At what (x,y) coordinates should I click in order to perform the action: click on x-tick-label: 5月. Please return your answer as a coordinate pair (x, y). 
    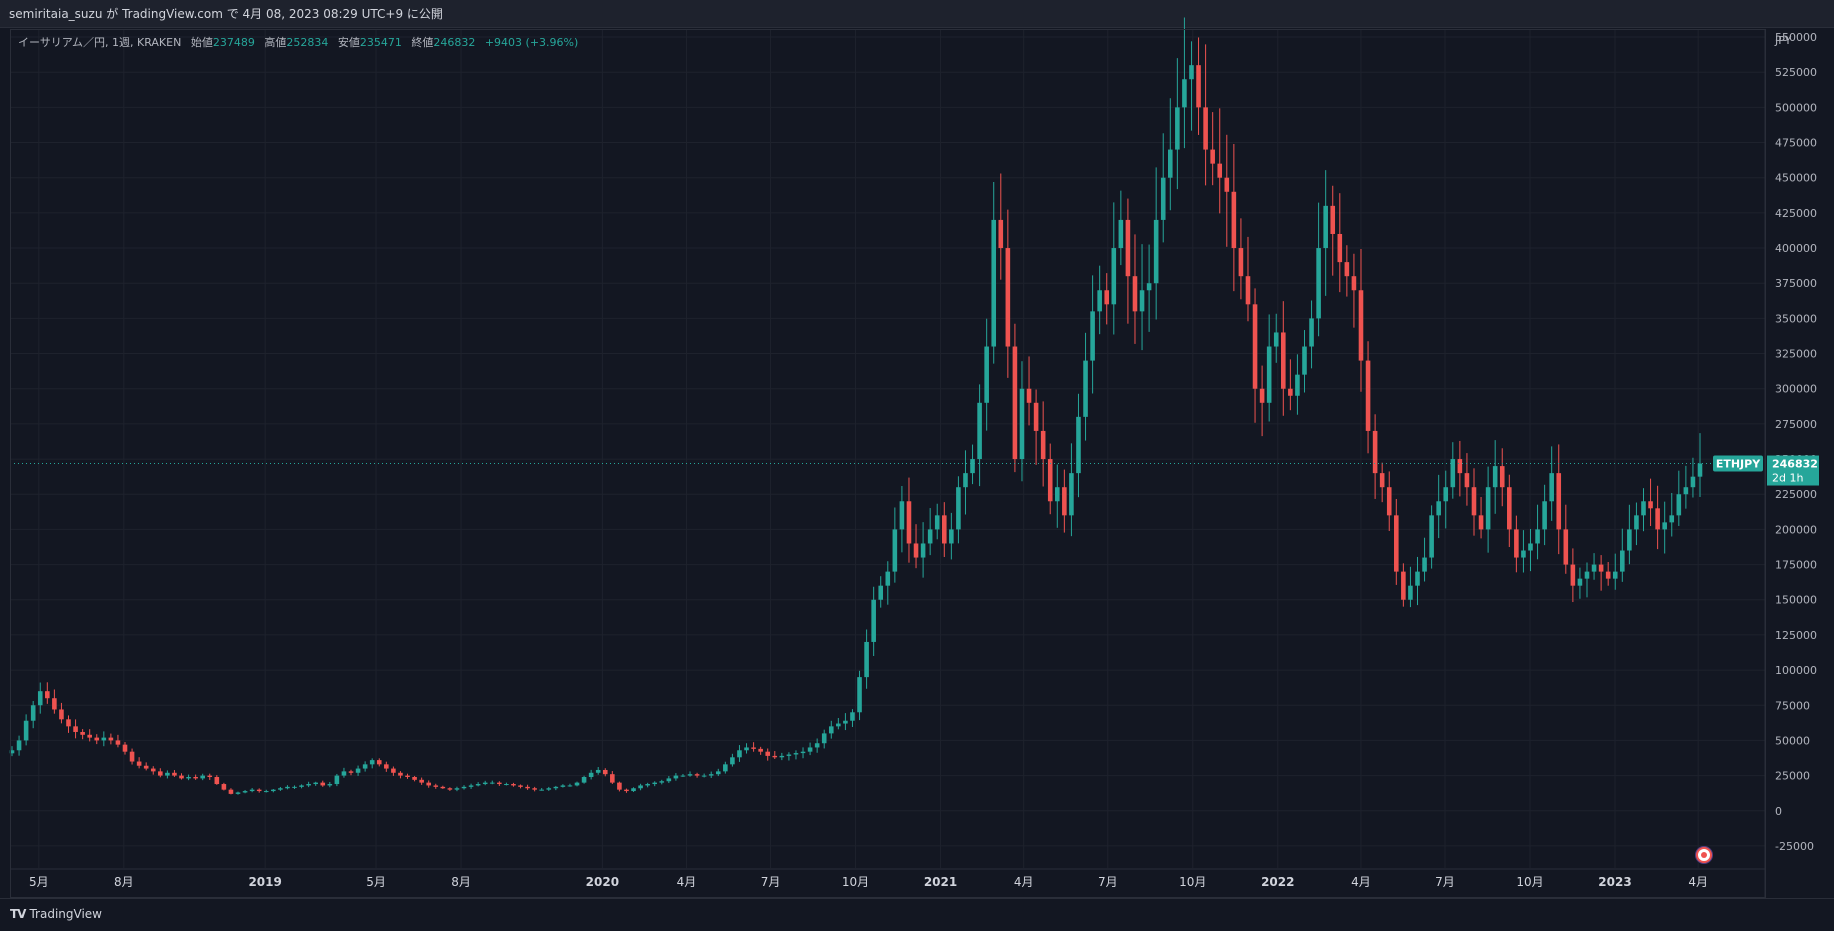
    Looking at the image, I should click on (376, 882).